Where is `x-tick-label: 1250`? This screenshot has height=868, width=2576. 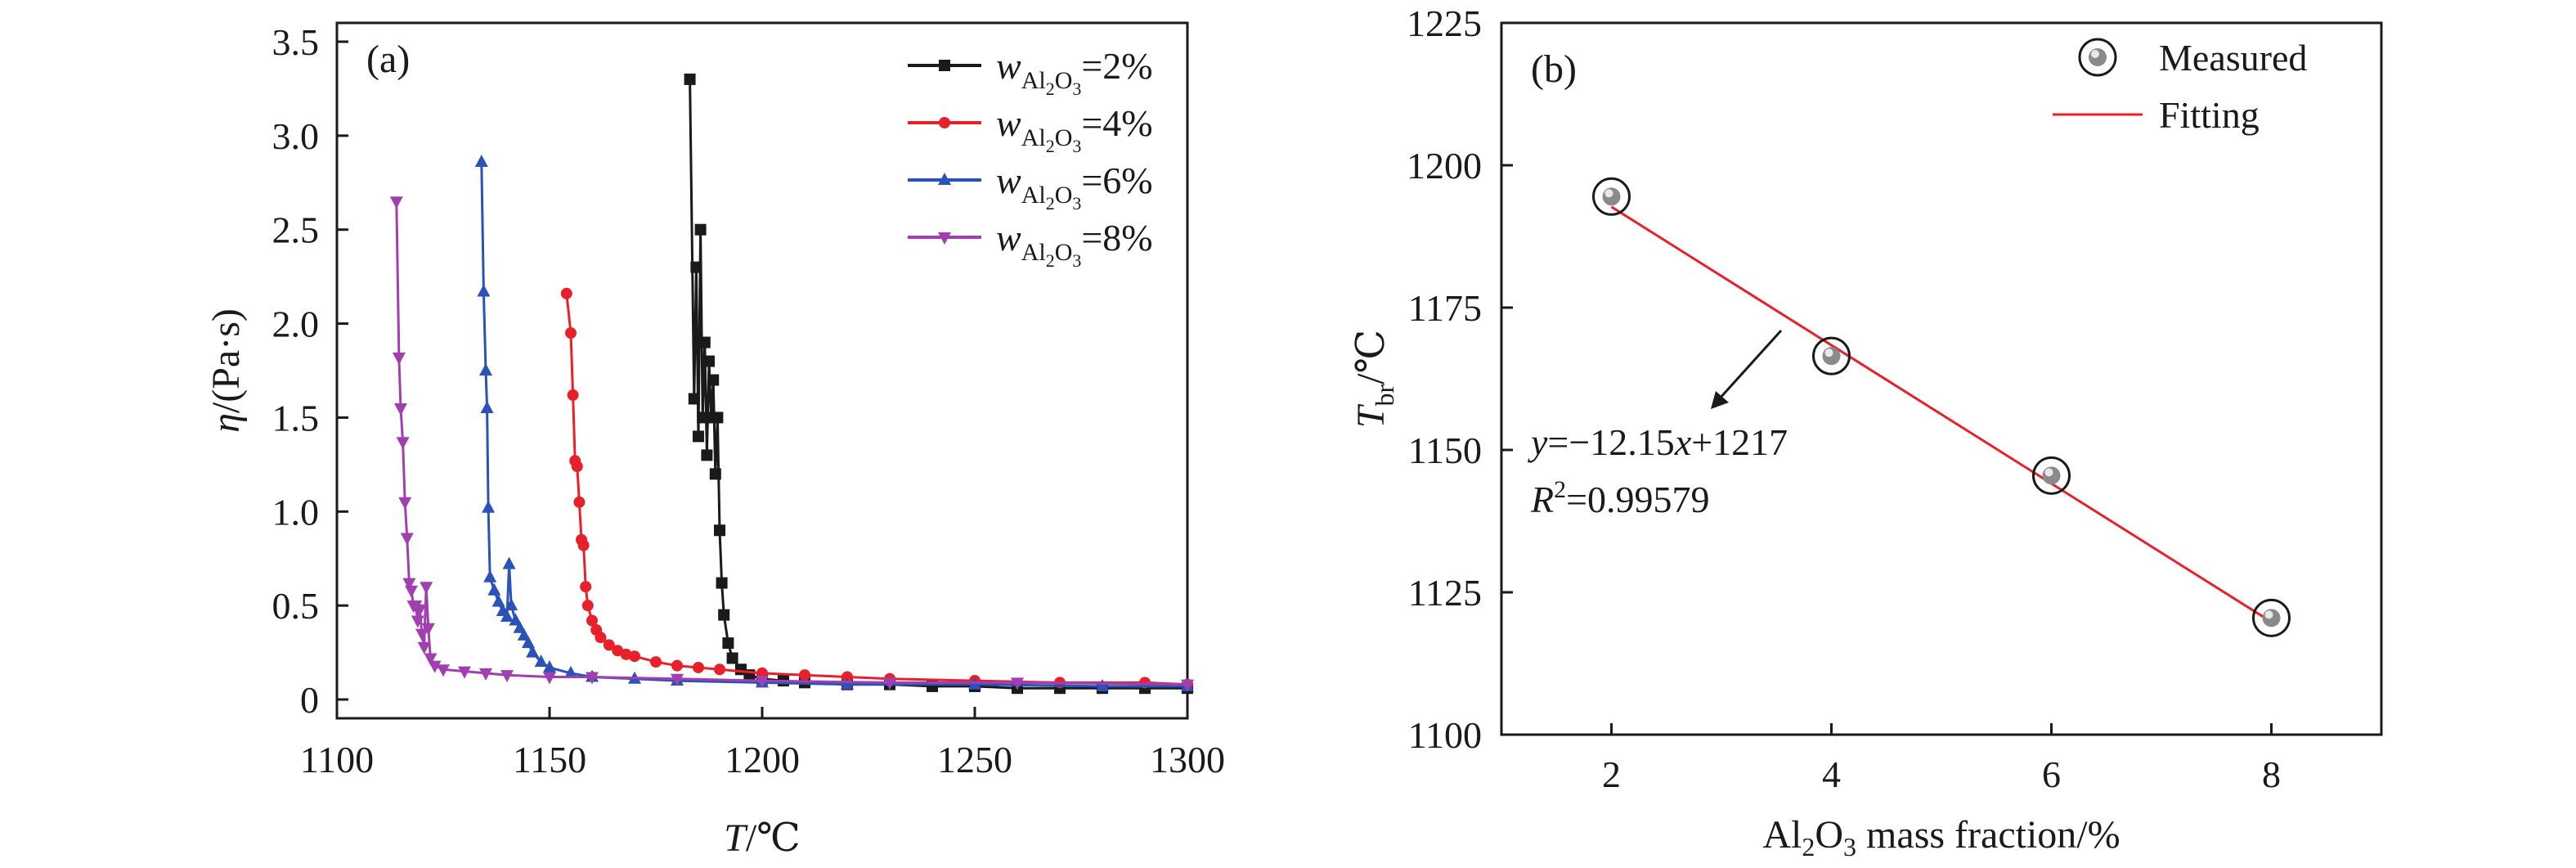 x-tick-label: 1250 is located at coordinates (975, 759).